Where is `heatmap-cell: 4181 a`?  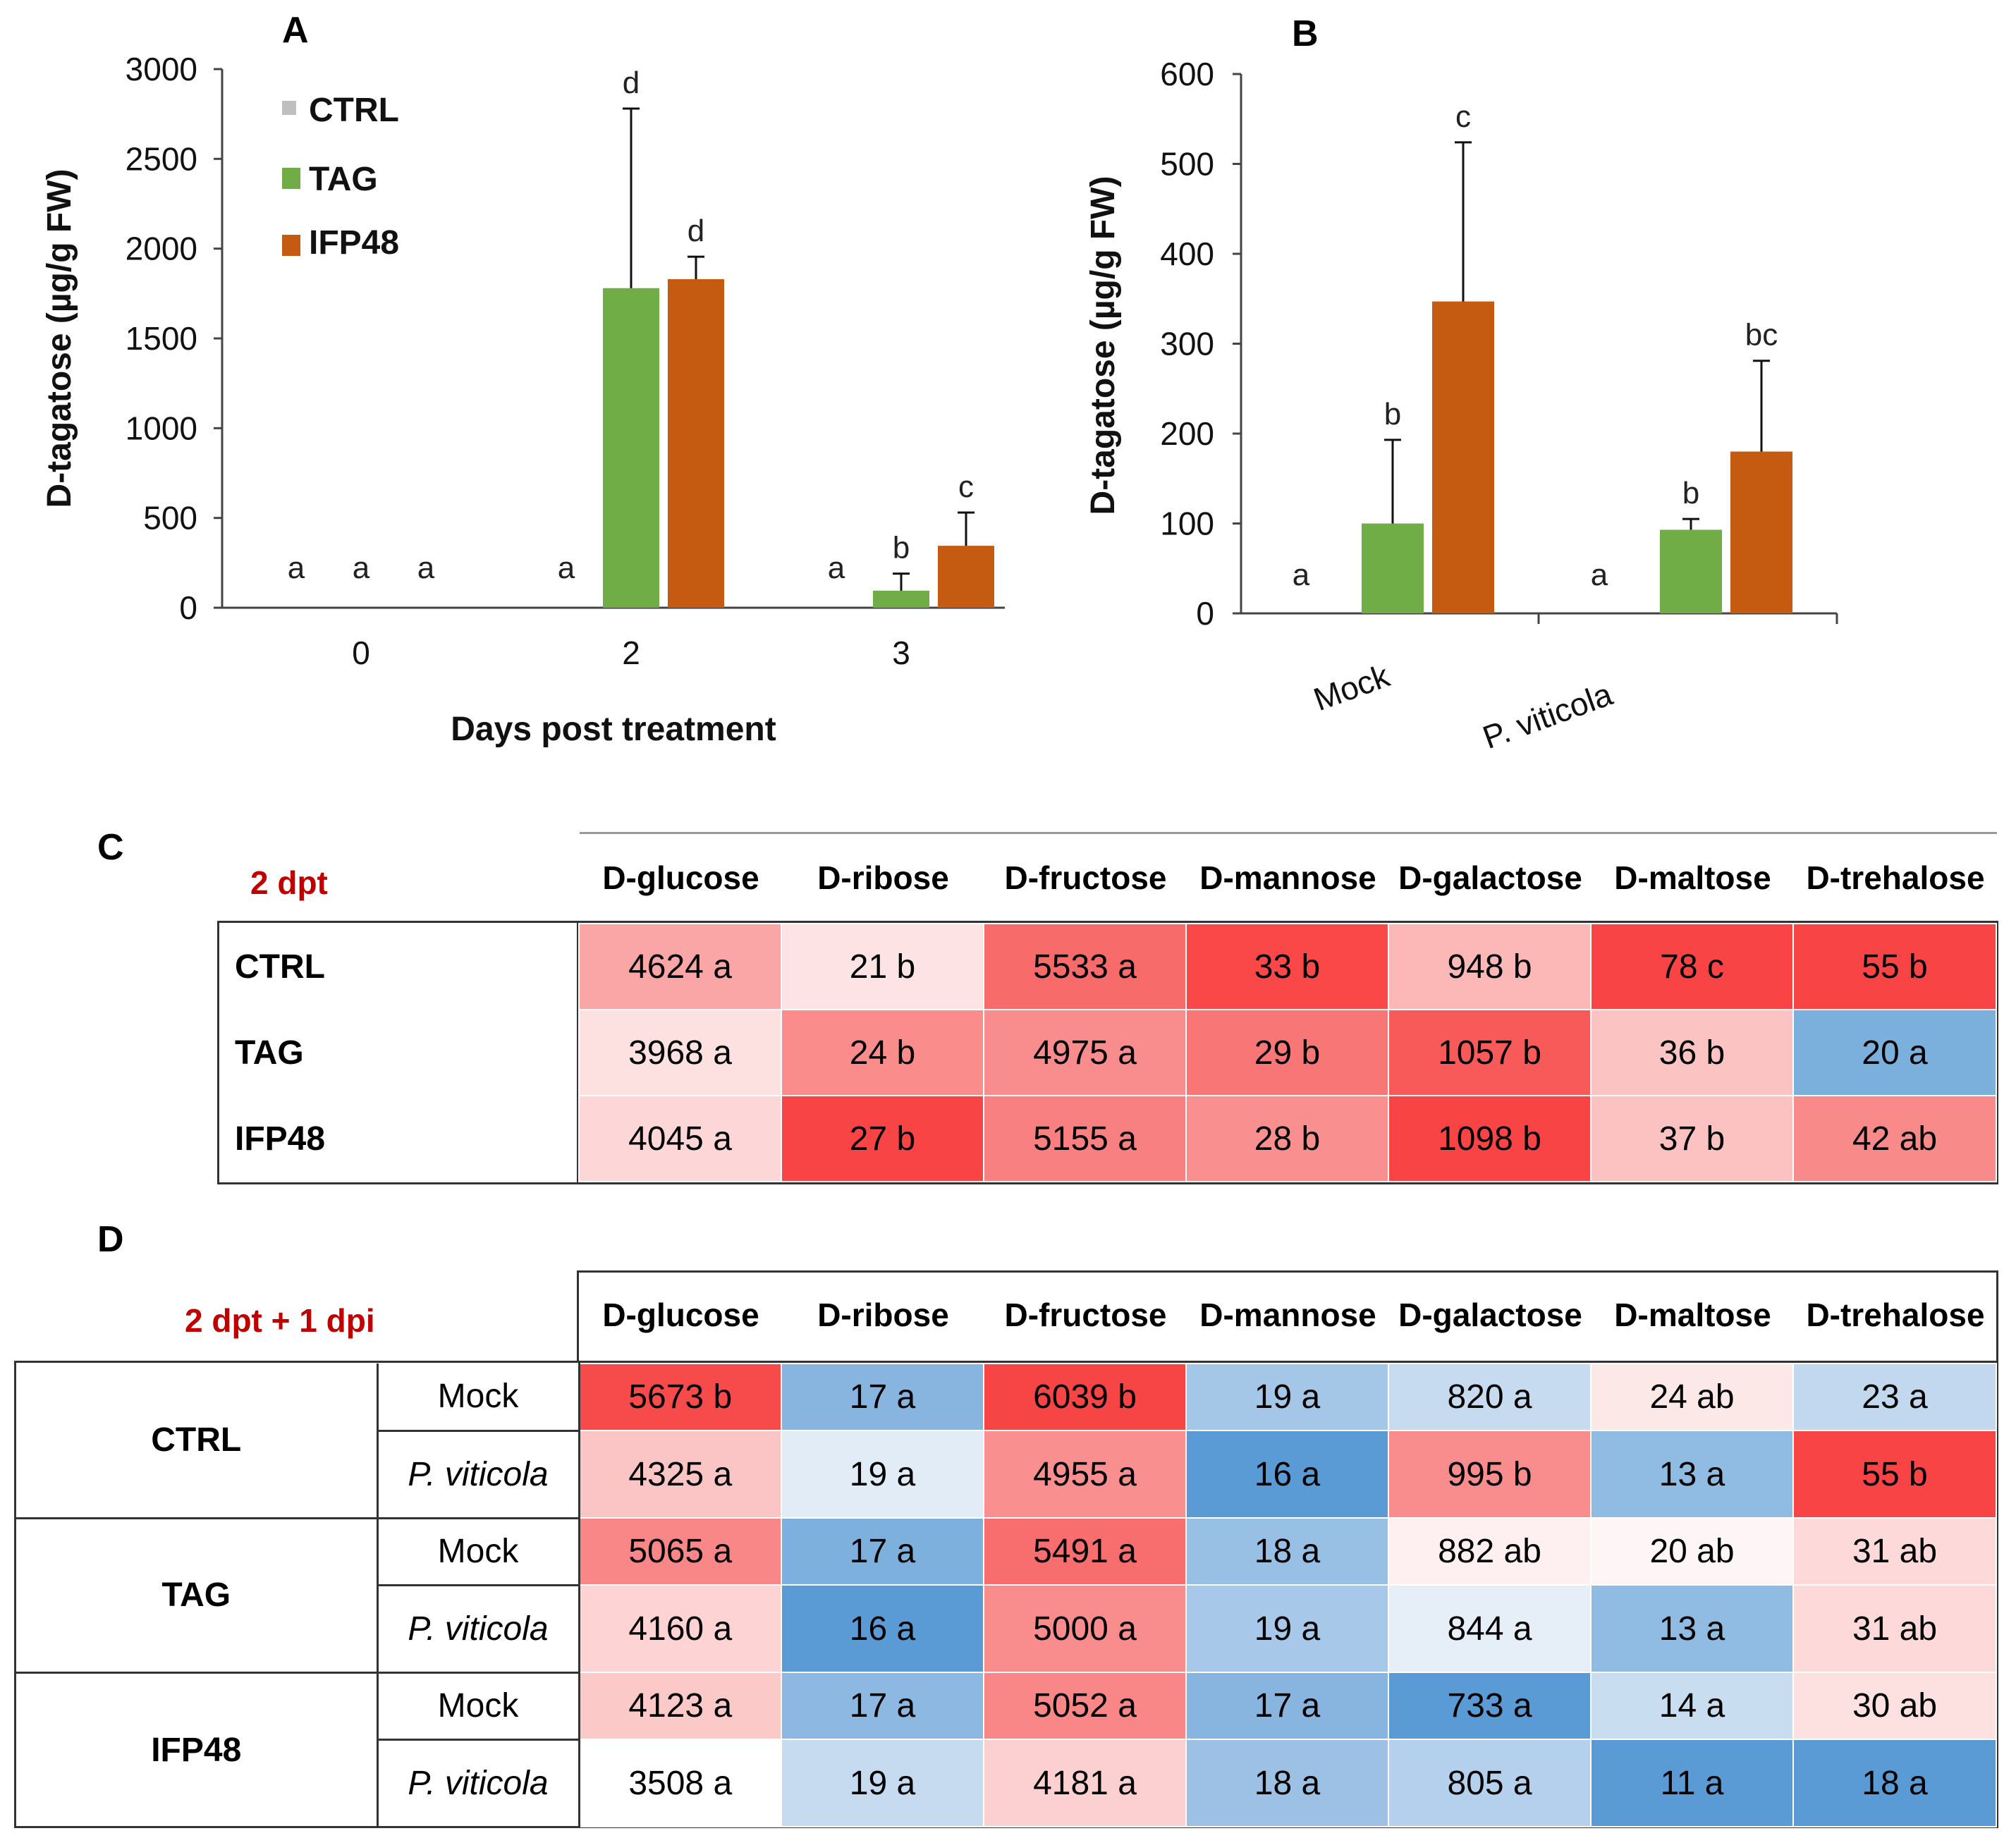
heatmap-cell: 4181 a is located at coordinates (1085, 1783).